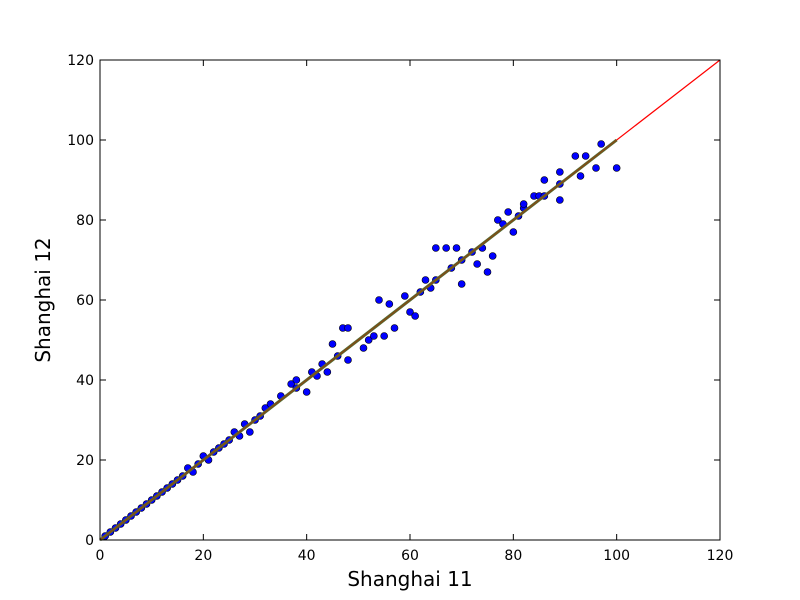  I want to click on y-tick-label: 120, so click(80, 61).